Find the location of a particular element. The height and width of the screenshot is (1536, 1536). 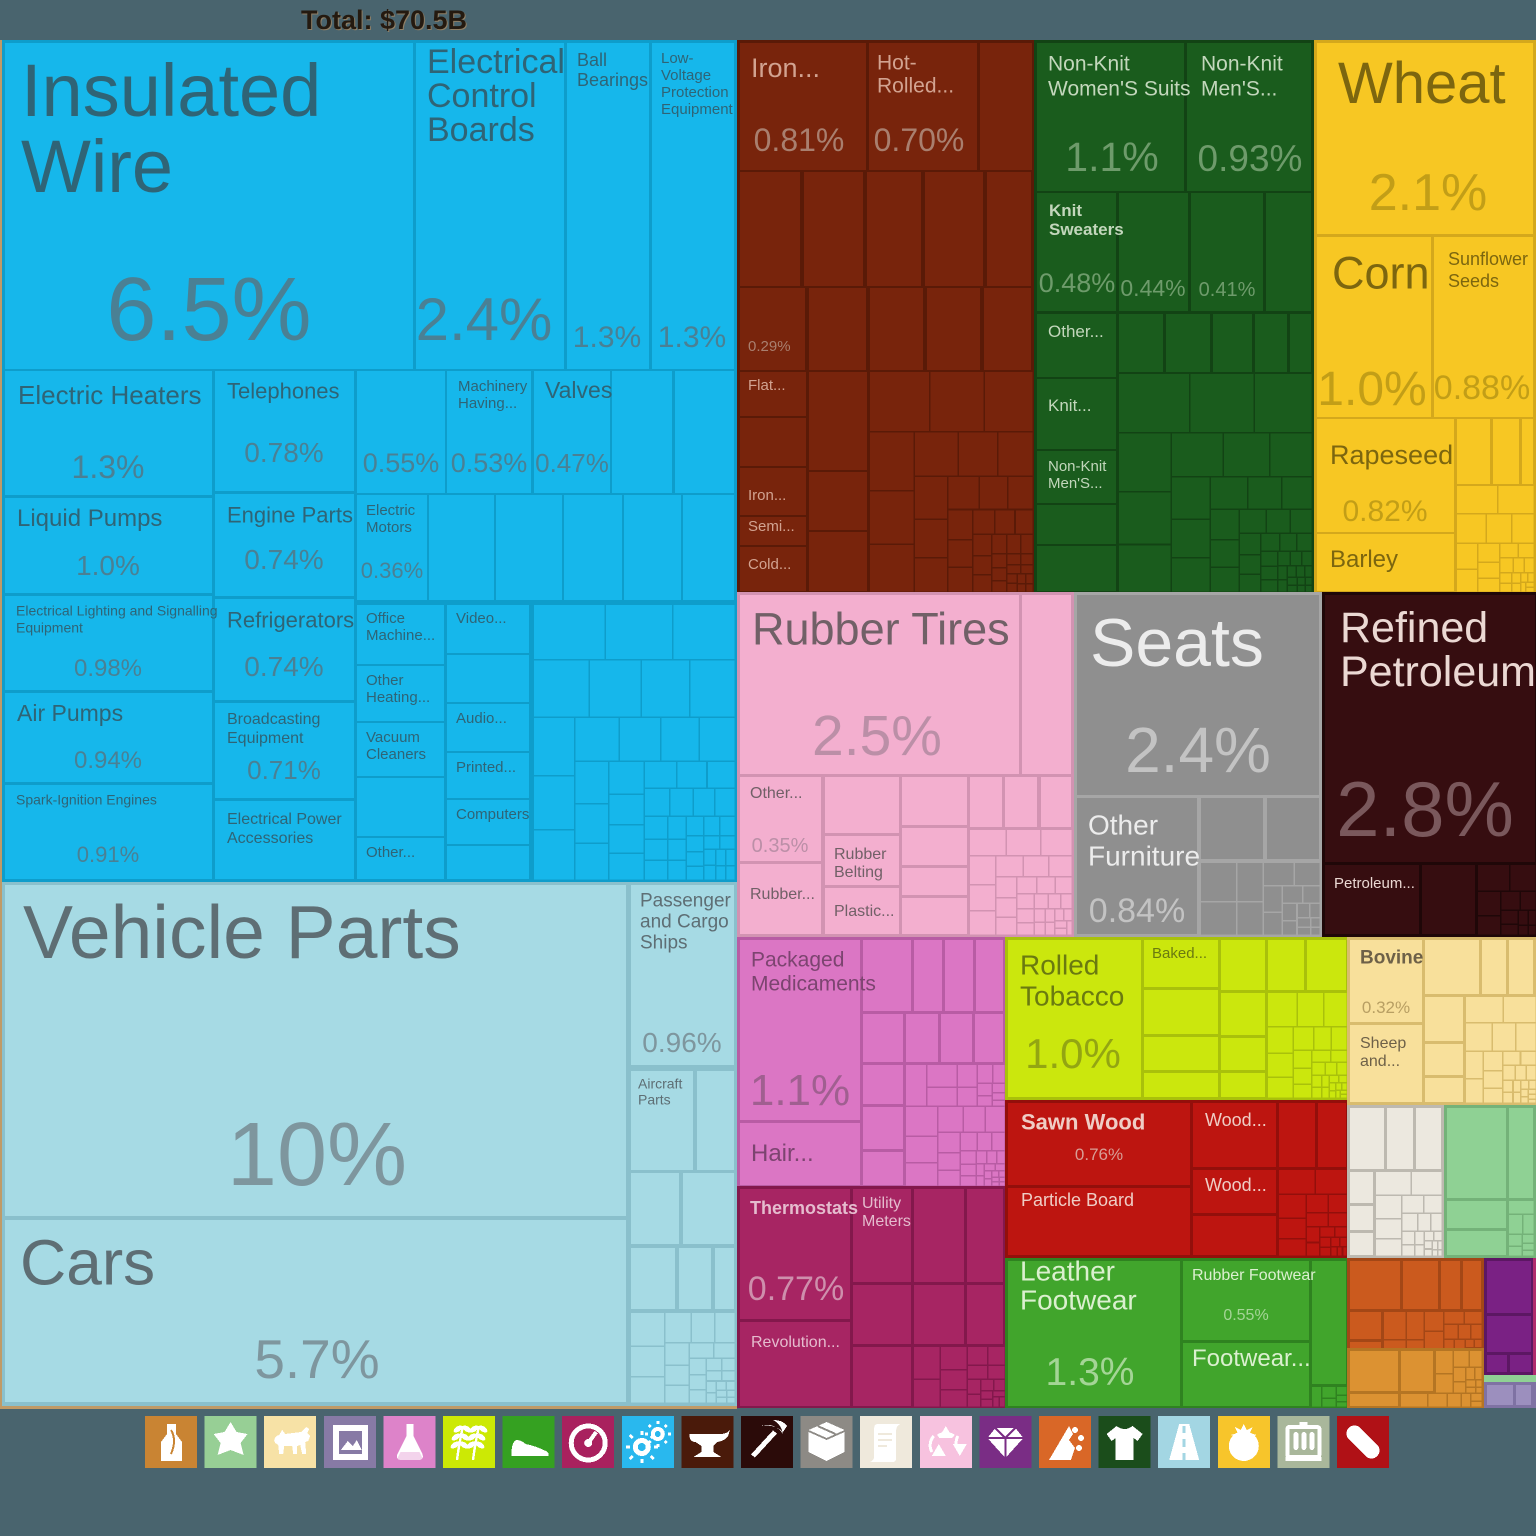

svg-text: Valves is located at coordinates (578, 390).